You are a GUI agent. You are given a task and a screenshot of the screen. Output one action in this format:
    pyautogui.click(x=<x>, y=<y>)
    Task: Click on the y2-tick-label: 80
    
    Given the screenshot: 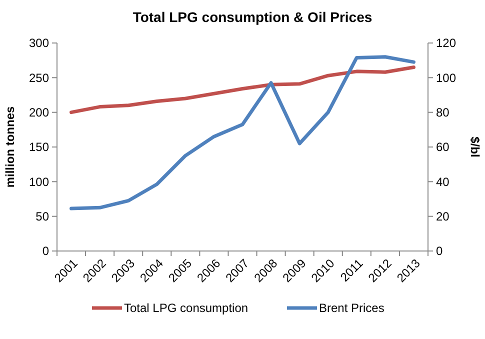 What is the action you would take?
    pyautogui.click(x=443, y=113)
    